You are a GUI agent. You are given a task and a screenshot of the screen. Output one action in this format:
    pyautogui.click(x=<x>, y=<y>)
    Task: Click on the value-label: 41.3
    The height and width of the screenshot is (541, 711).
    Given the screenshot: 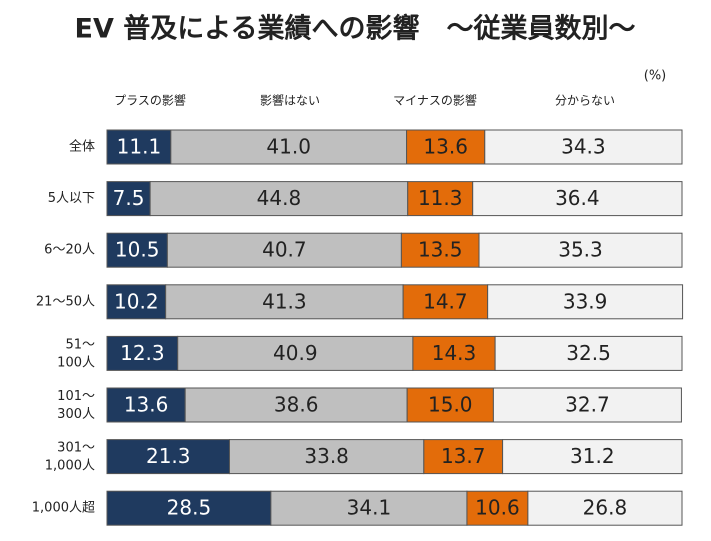 What is the action you would take?
    pyautogui.click(x=284, y=301)
    